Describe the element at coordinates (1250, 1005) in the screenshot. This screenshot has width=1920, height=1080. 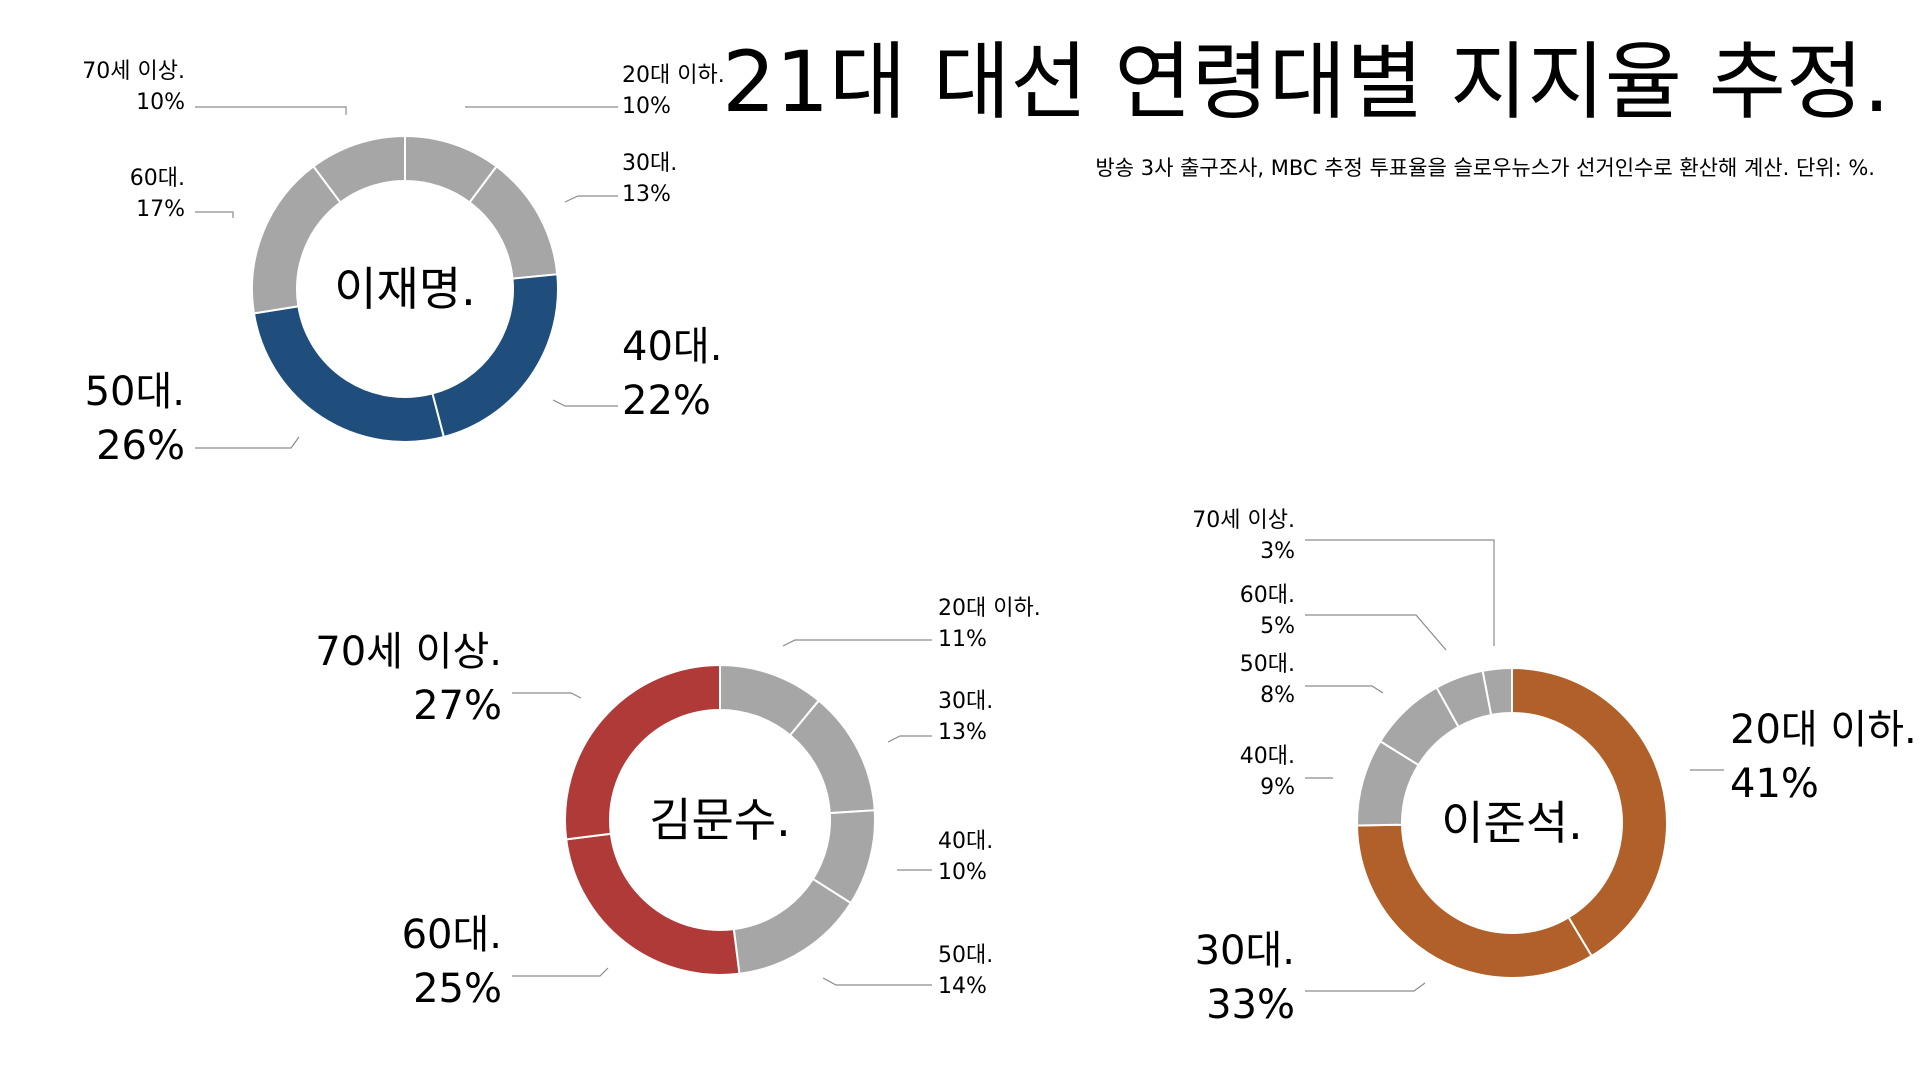
I see `slice-value-label: 33%` at that location.